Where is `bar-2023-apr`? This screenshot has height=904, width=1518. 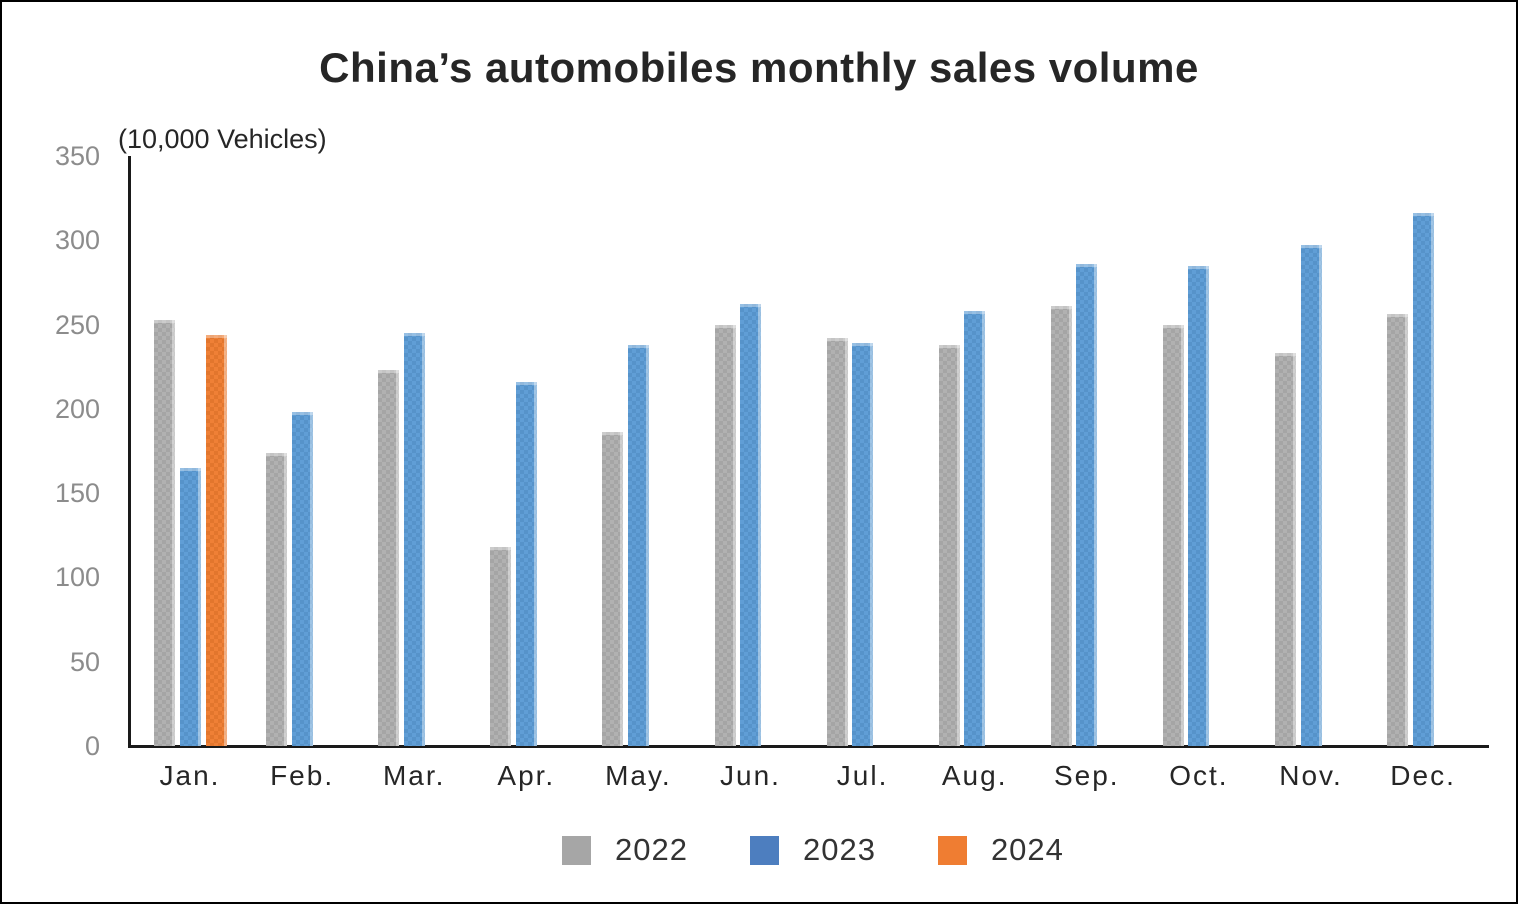
bar-2023-apr is located at coordinates (526, 563).